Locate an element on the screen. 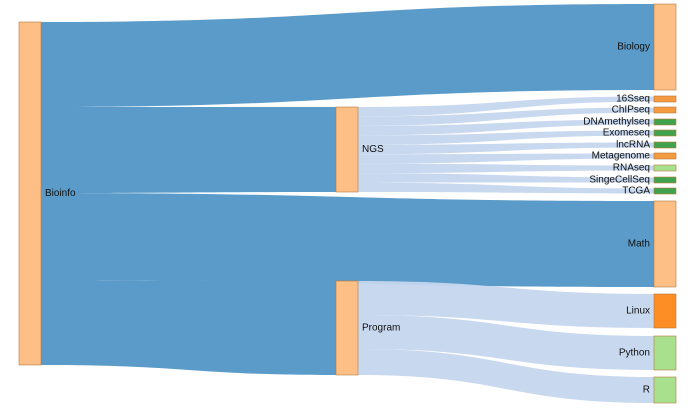 The image size is (698, 408). node-program is located at coordinates (347, 328).